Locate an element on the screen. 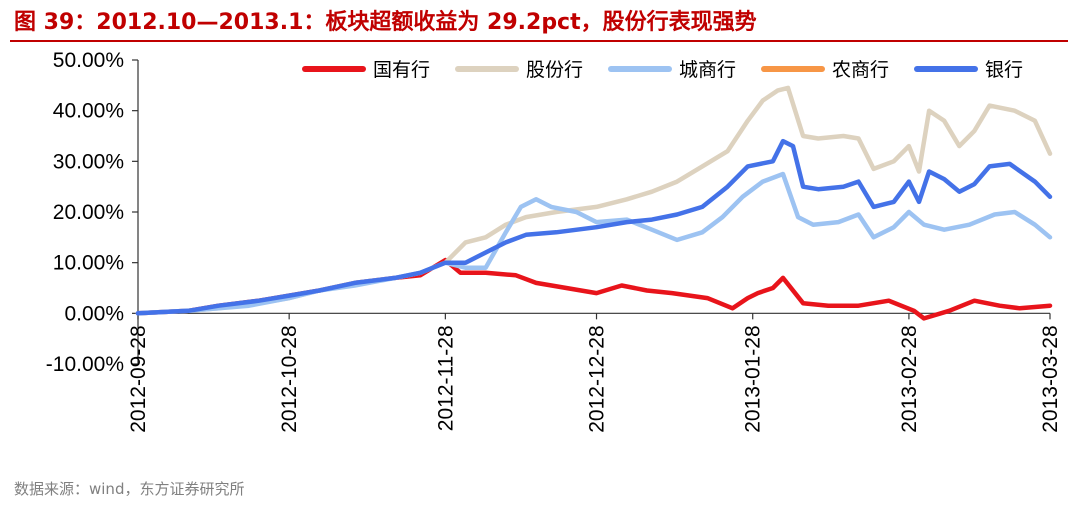 The image size is (1080, 516). legend-label: 国有行 is located at coordinates (401, 70).